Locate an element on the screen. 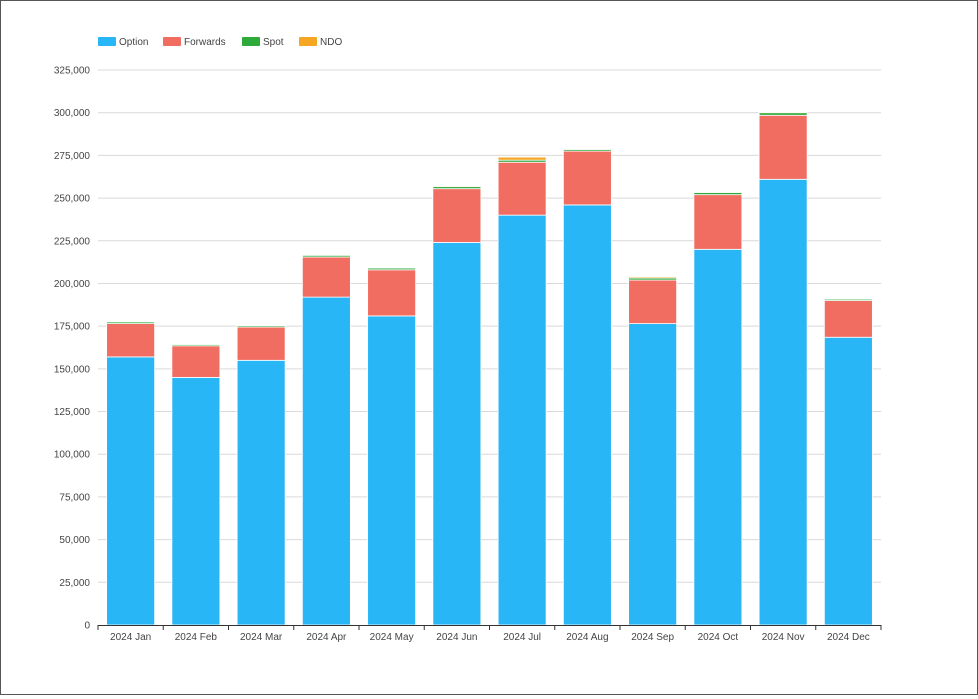 The width and height of the screenshot is (978, 699). x-tick-label: 2024 Oct is located at coordinates (718, 637).